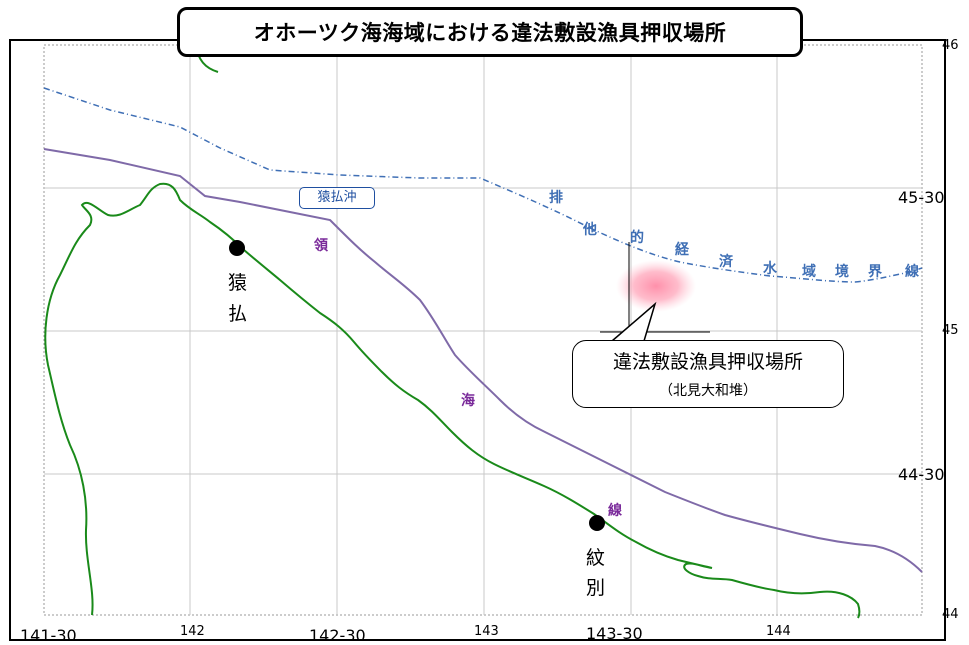  I want to click on eez-label-char: 排, so click(556, 198).